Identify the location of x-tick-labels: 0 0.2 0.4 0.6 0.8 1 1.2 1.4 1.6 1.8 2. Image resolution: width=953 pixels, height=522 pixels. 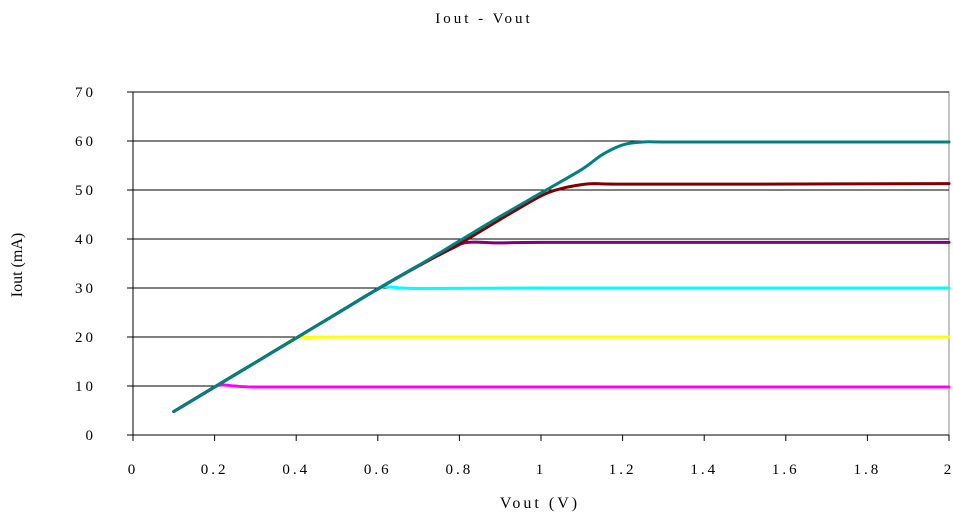
(540, 470).